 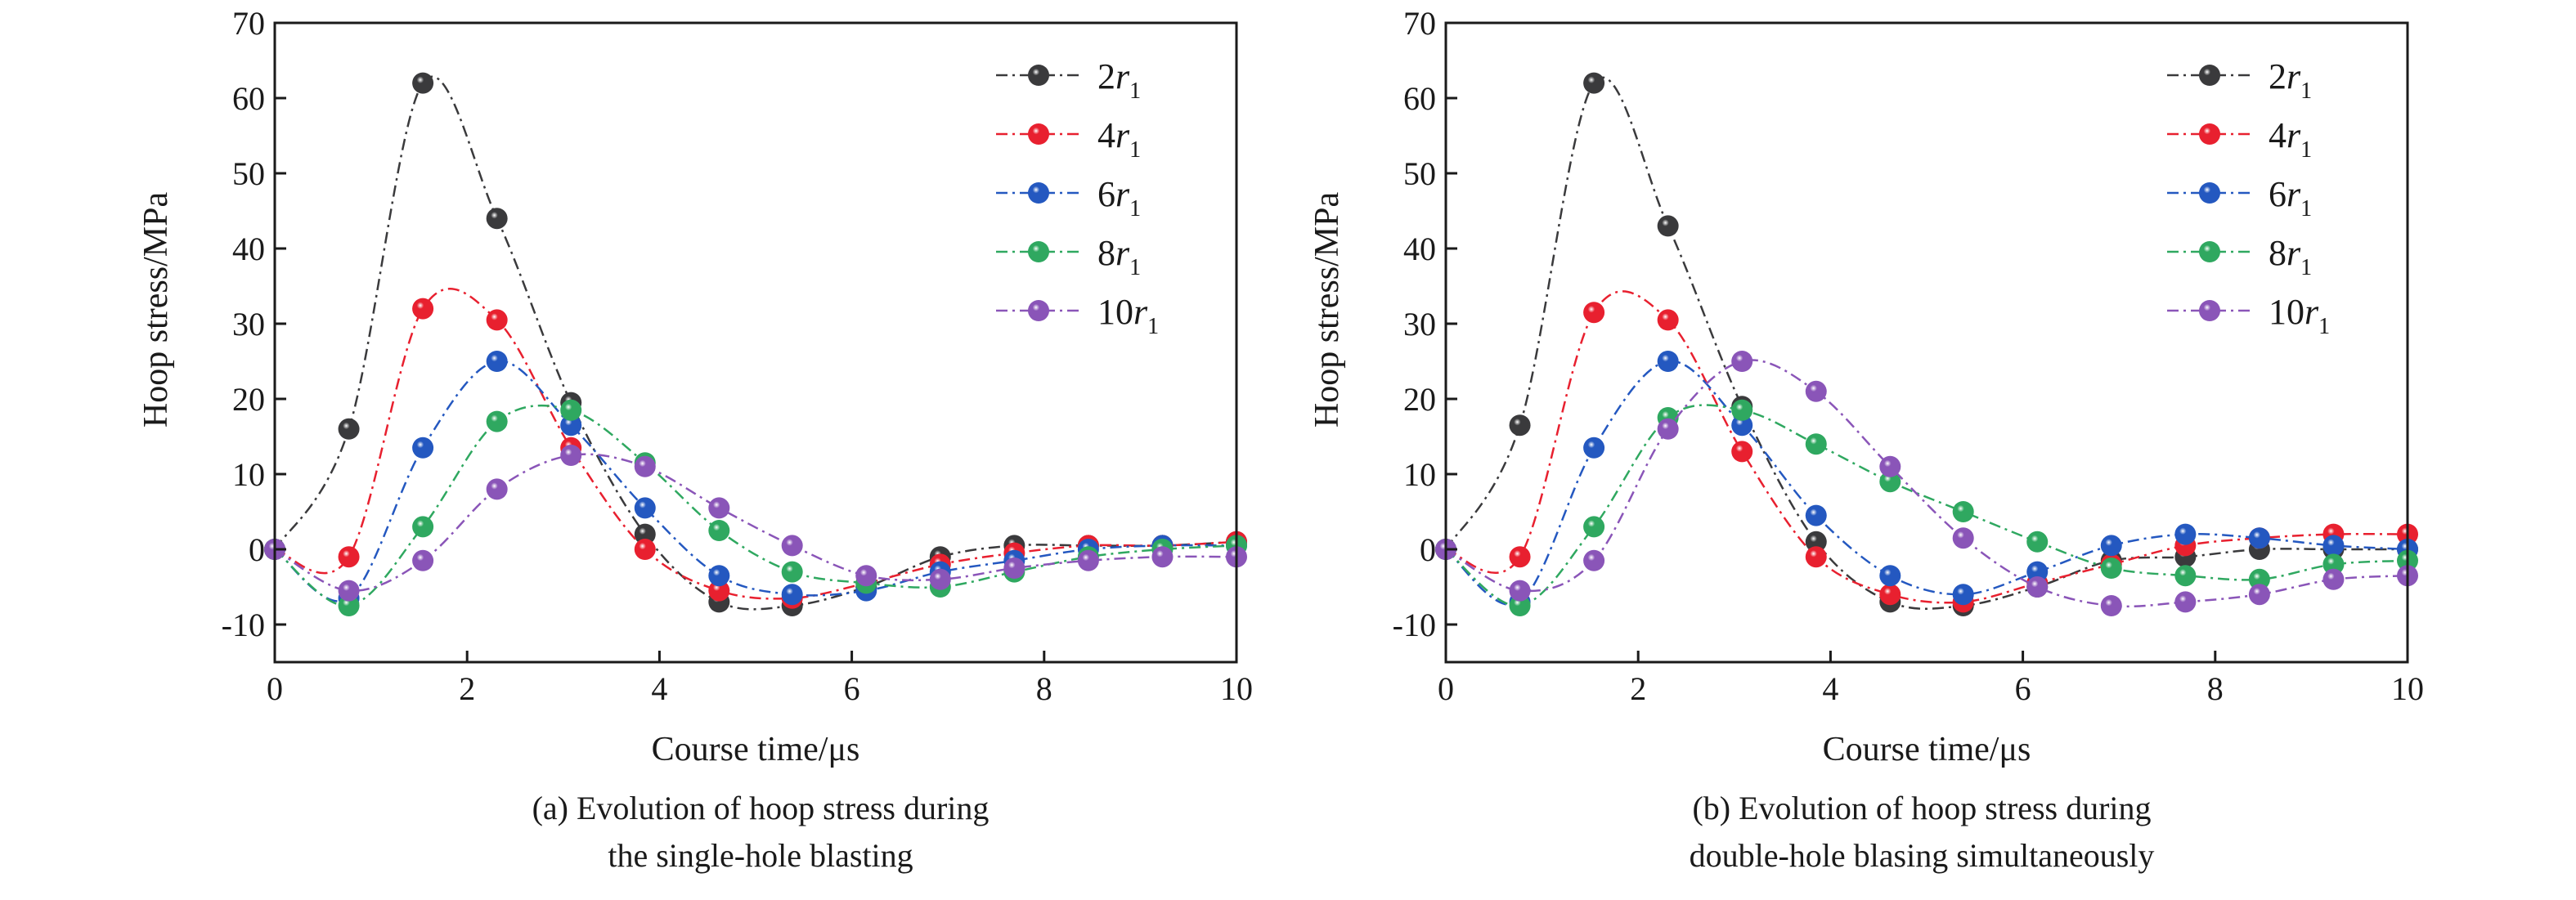 I want to click on series-line-4r1, so click(x=1926, y=447).